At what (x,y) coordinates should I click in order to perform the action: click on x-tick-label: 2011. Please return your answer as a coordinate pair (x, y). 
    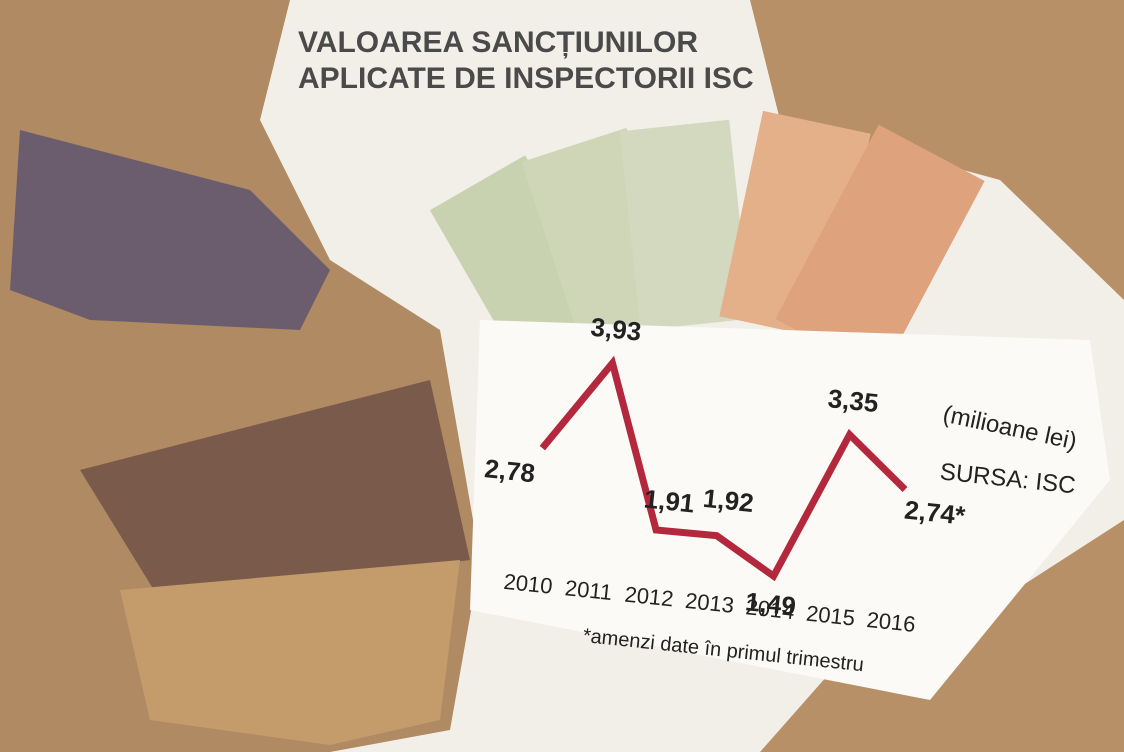
    Looking at the image, I should click on (589, 590).